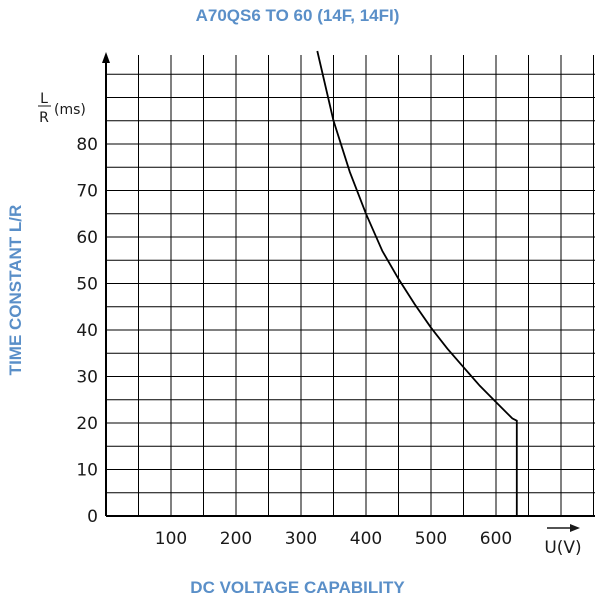 The height and width of the screenshot is (601, 595). I want to click on y-tick-label: 70, so click(87, 192).